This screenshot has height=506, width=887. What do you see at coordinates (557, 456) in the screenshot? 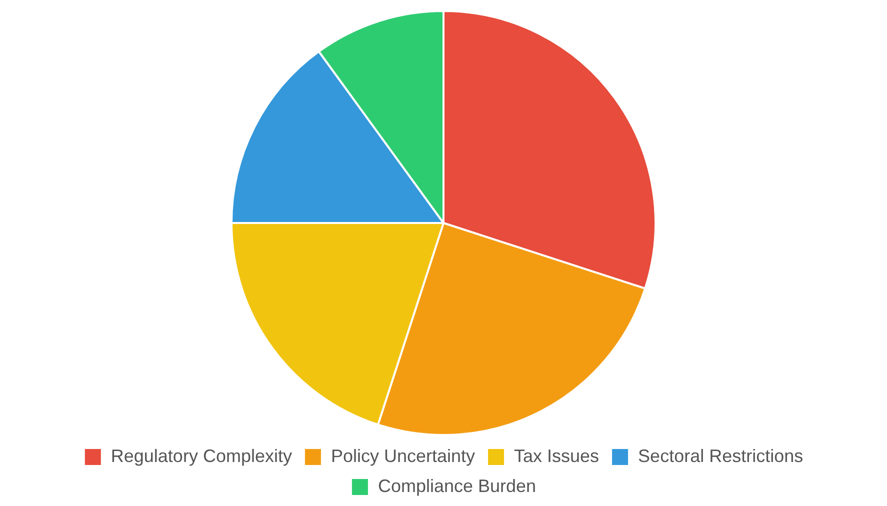
I see `legend-label: Tax Issues` at bounding box center [557, 456].